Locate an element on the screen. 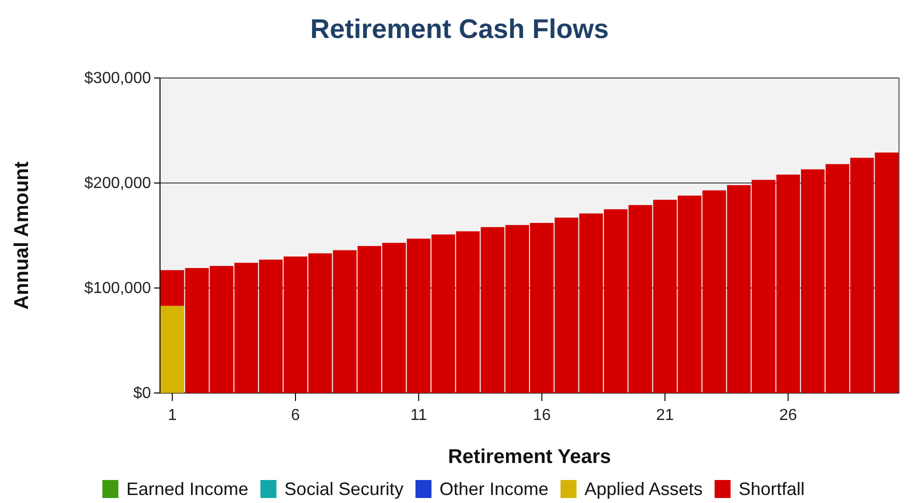 The height and width of the screenshot is (503, 919). x-tick-label: 6 is located at coordinates (295, 415).